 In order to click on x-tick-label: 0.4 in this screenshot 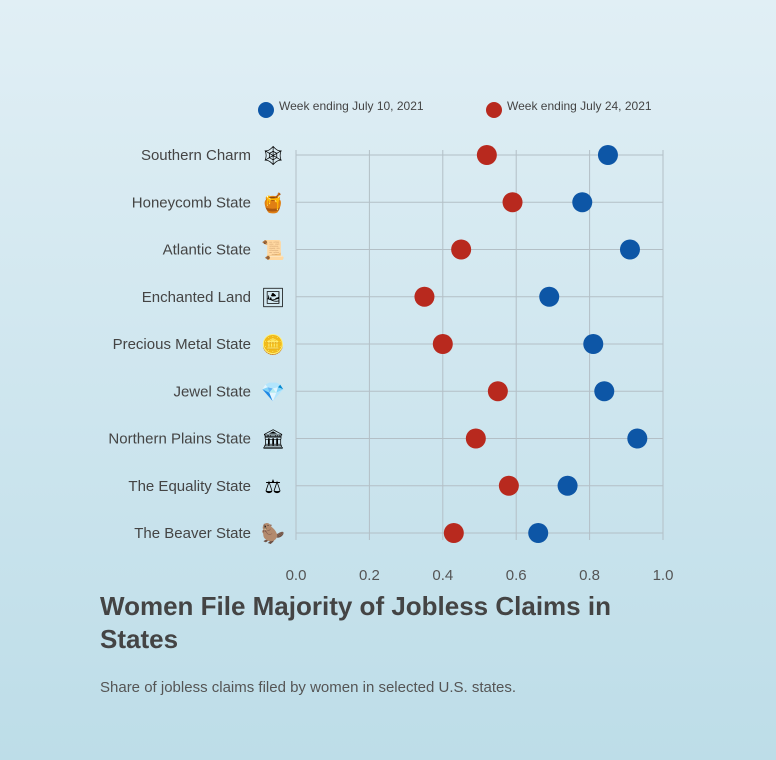, I will do `click(442, 575)`.